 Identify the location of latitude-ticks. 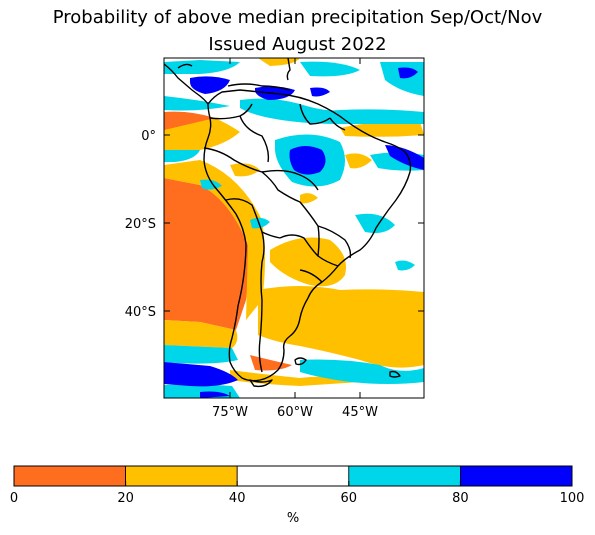
(294, 223).